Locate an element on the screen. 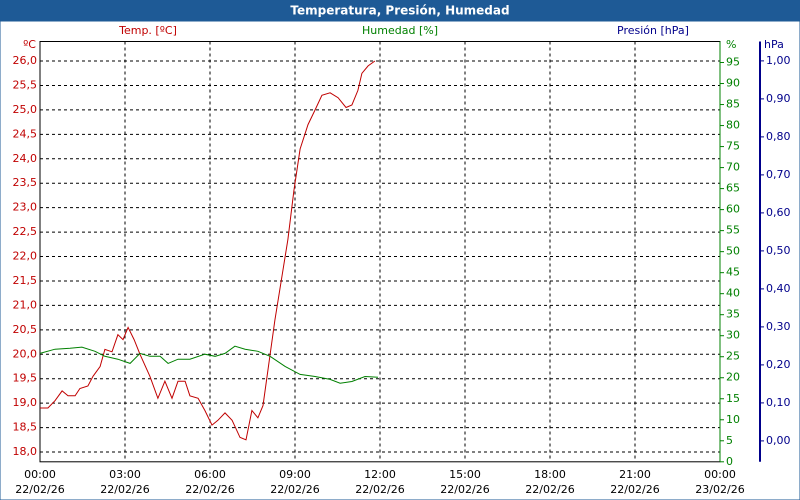 The height and width of the screenshot is (500, 800). y2-tick-label: 20 is located at coordinates (733, 377).